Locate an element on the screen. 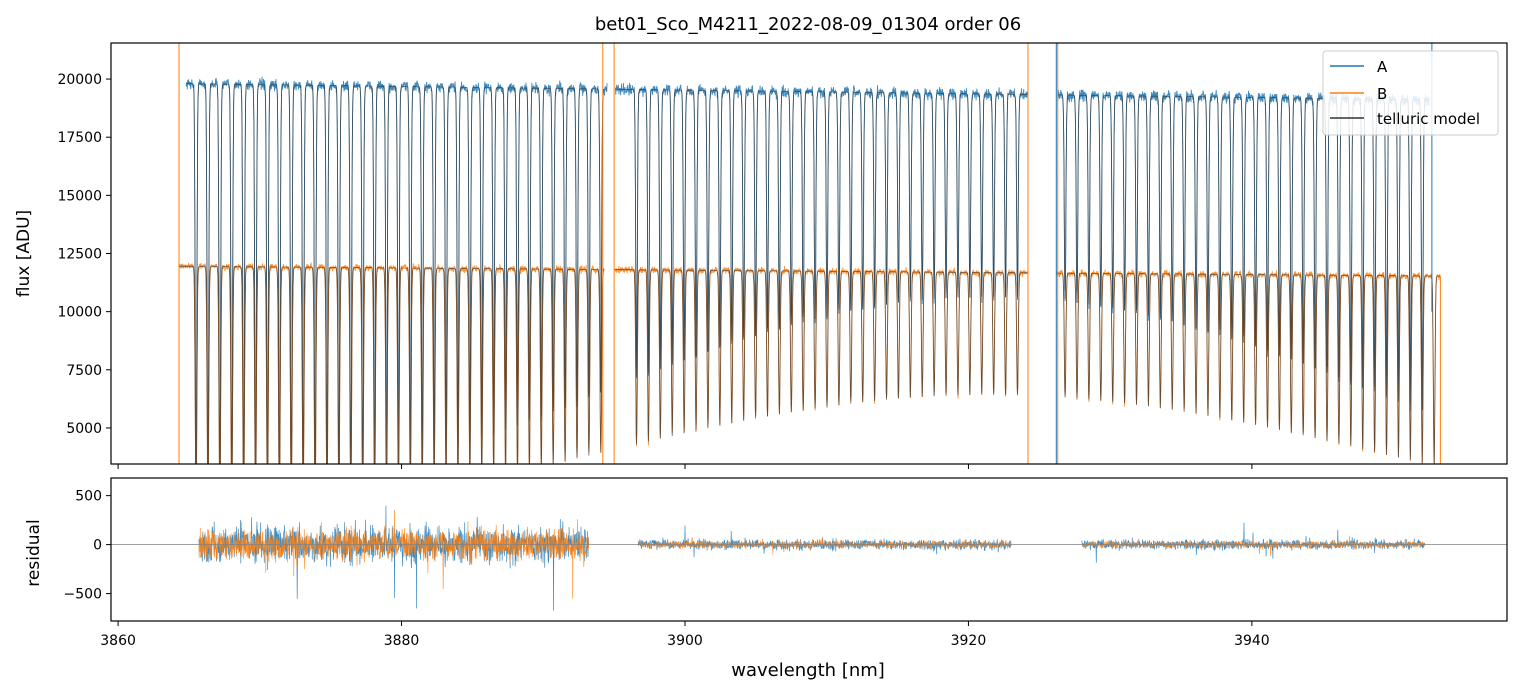  x-tick-label-3900: 3900 is located at coordinates (685, 641).